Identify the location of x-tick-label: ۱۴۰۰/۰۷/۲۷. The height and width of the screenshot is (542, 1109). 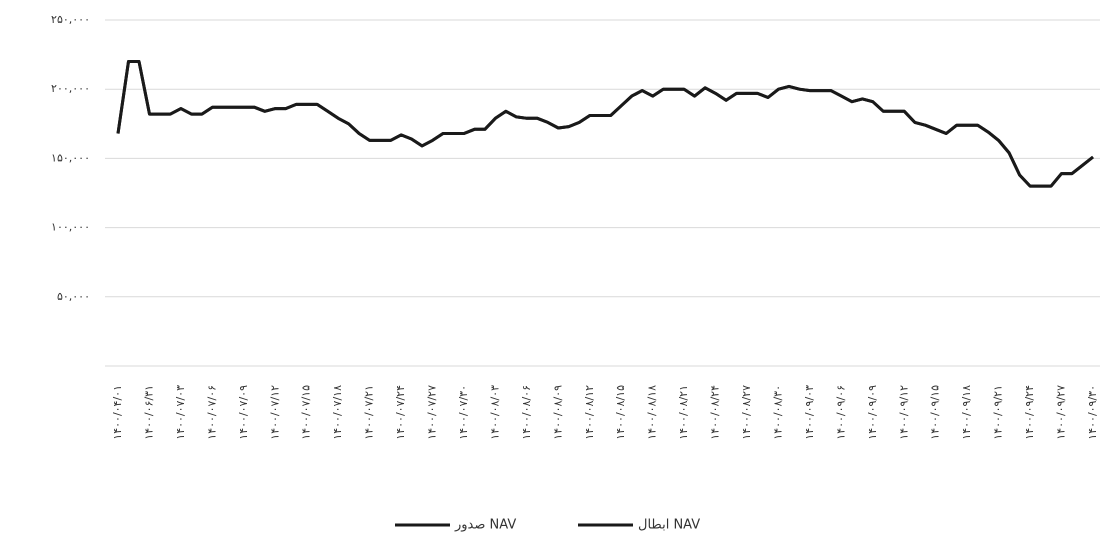
(432, 412).